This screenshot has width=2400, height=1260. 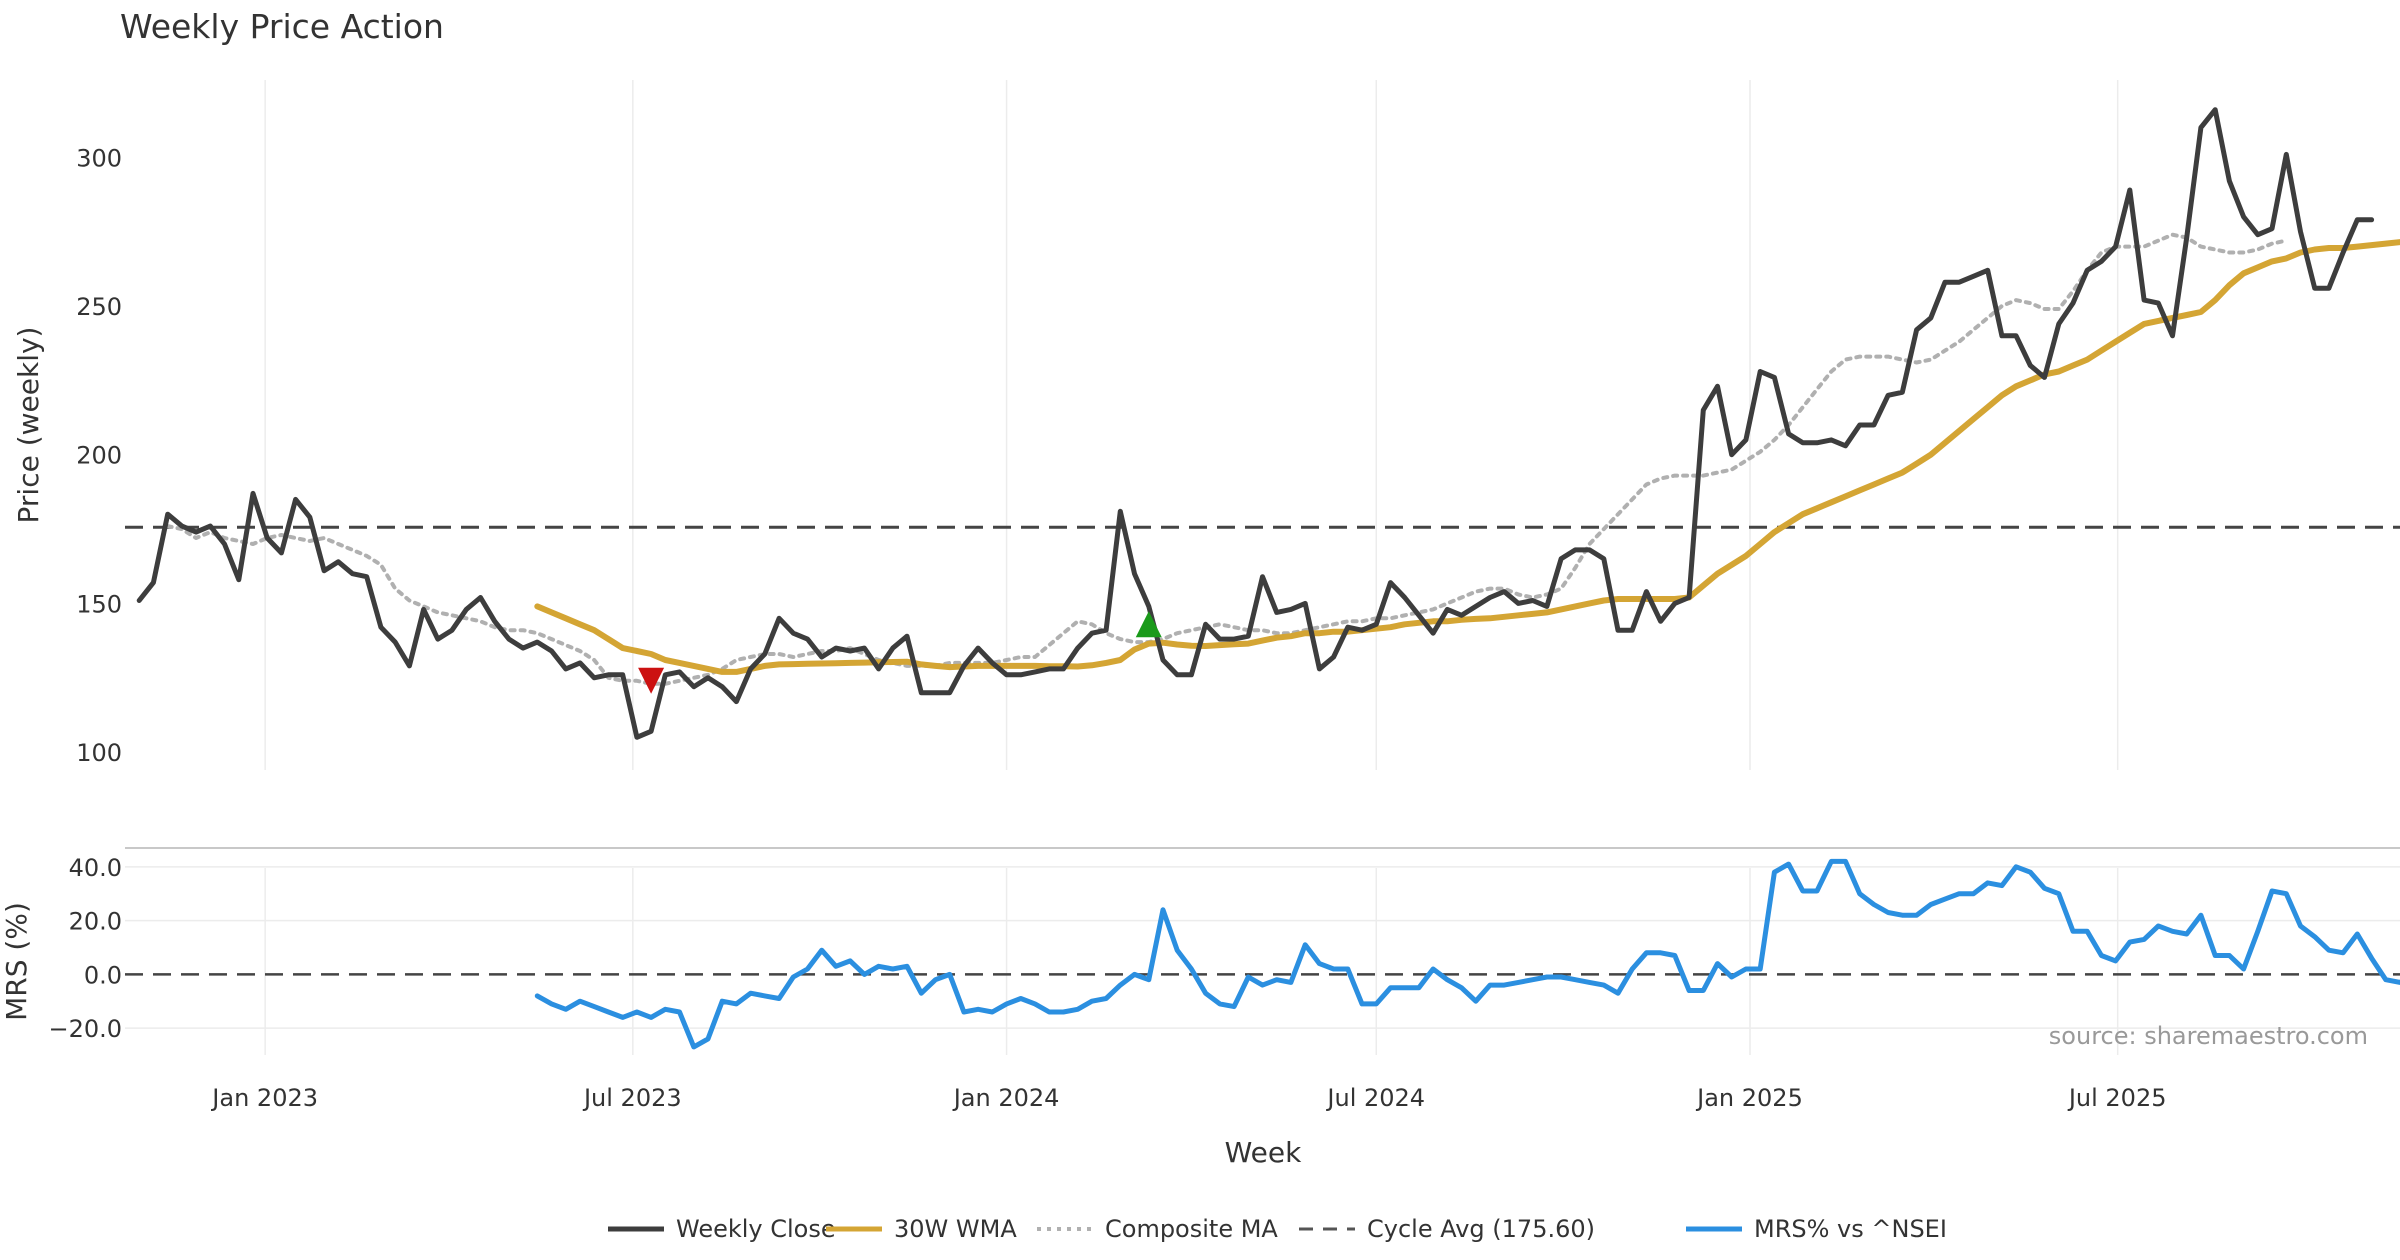 I want to click on x-tick-label: Jul 2023, so click(x=632, y=1098).